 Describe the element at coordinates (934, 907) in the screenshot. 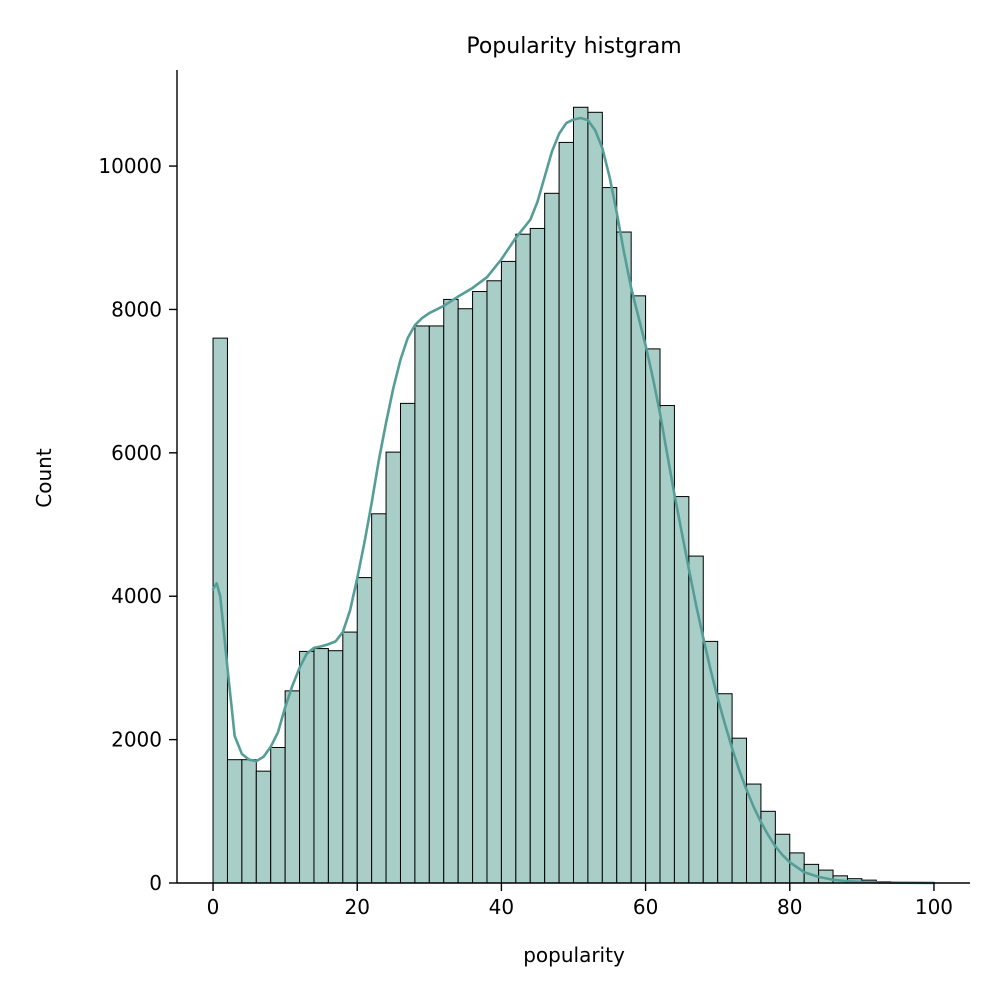

I see `x-tick-label: 100` at that location.